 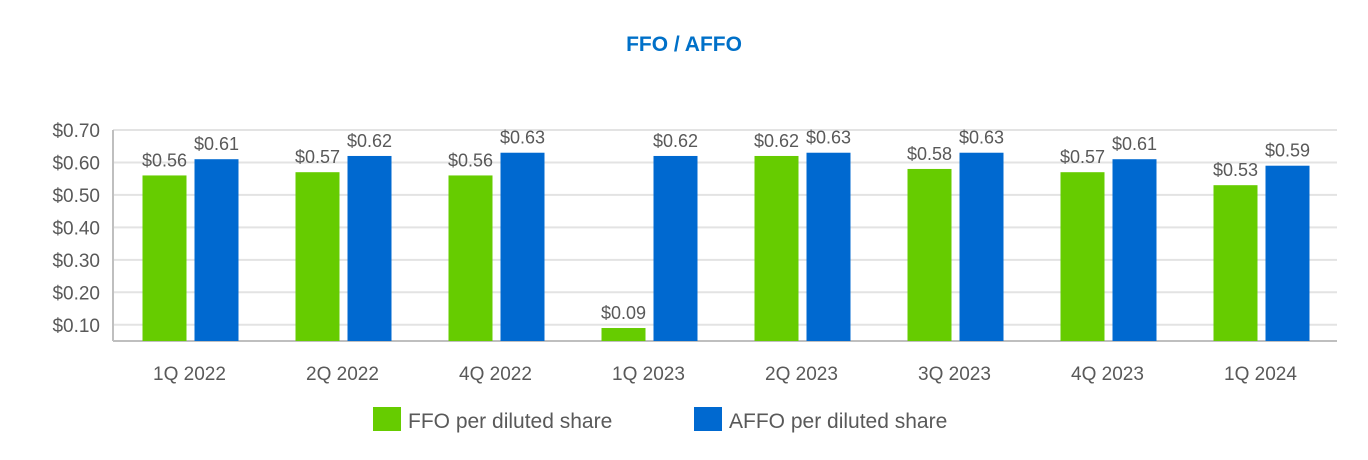 I want to click on chart-title: FFO / AFFO, so click(x=684, y=44).